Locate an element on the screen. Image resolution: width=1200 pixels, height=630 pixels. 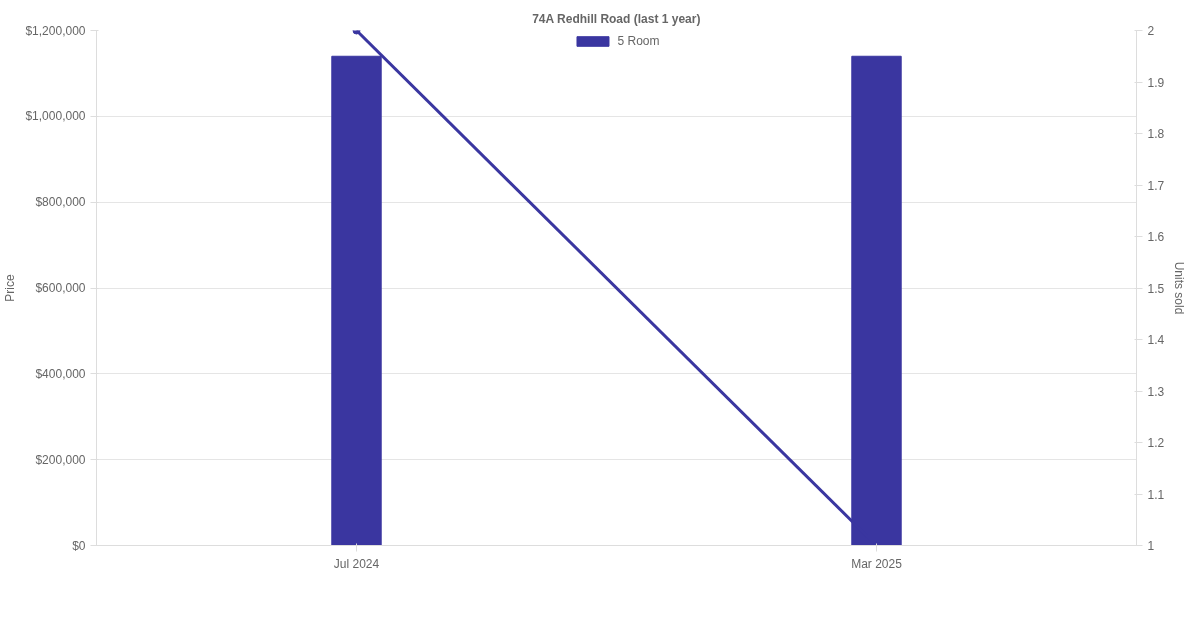
x-tick-label: Jul 2024 is located at coordinates (356, 563).